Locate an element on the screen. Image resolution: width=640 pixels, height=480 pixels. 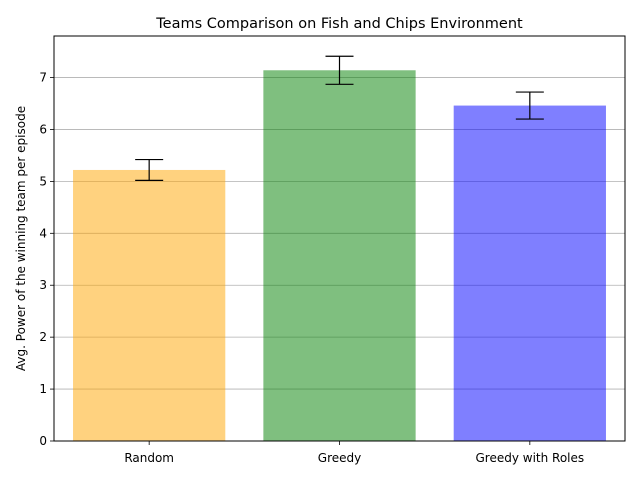
y-tick-label: 3 is located at coordinates (43, 285).